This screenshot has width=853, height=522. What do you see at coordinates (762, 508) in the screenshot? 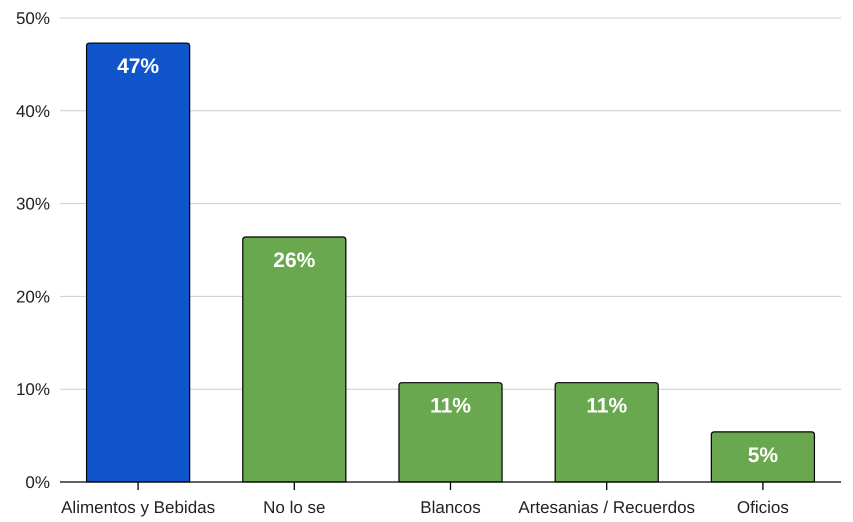
I see `x-tick-label: Oficios` at bounding box center [762, 508].